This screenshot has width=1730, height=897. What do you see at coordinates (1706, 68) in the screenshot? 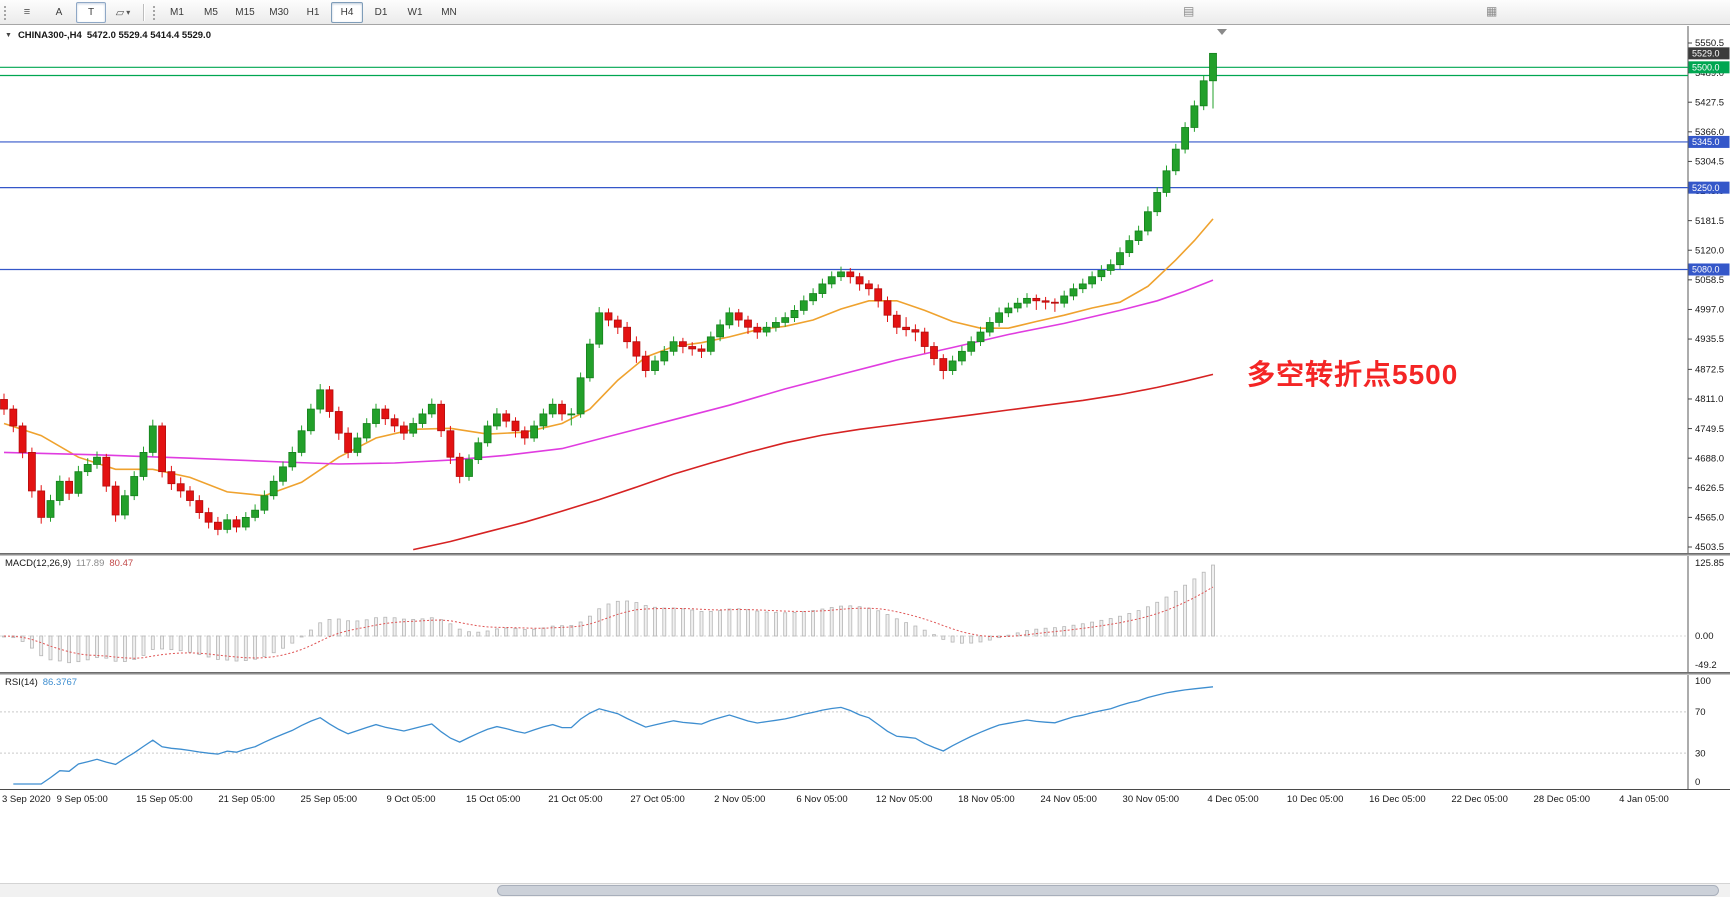
I see `svg-text: 5500.0` at bounding box center [1706, 68].